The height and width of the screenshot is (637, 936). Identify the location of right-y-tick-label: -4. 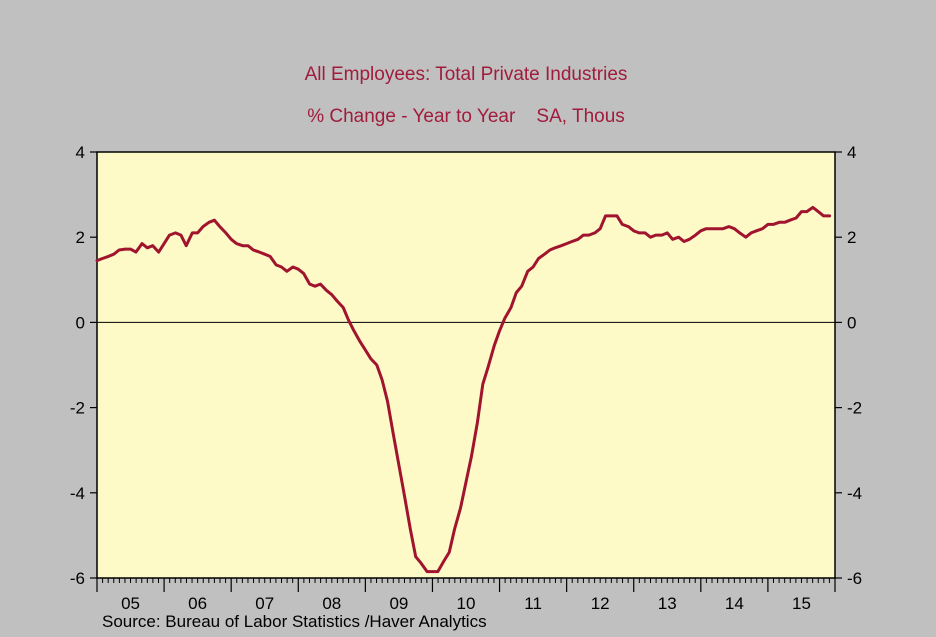
(854, 493).